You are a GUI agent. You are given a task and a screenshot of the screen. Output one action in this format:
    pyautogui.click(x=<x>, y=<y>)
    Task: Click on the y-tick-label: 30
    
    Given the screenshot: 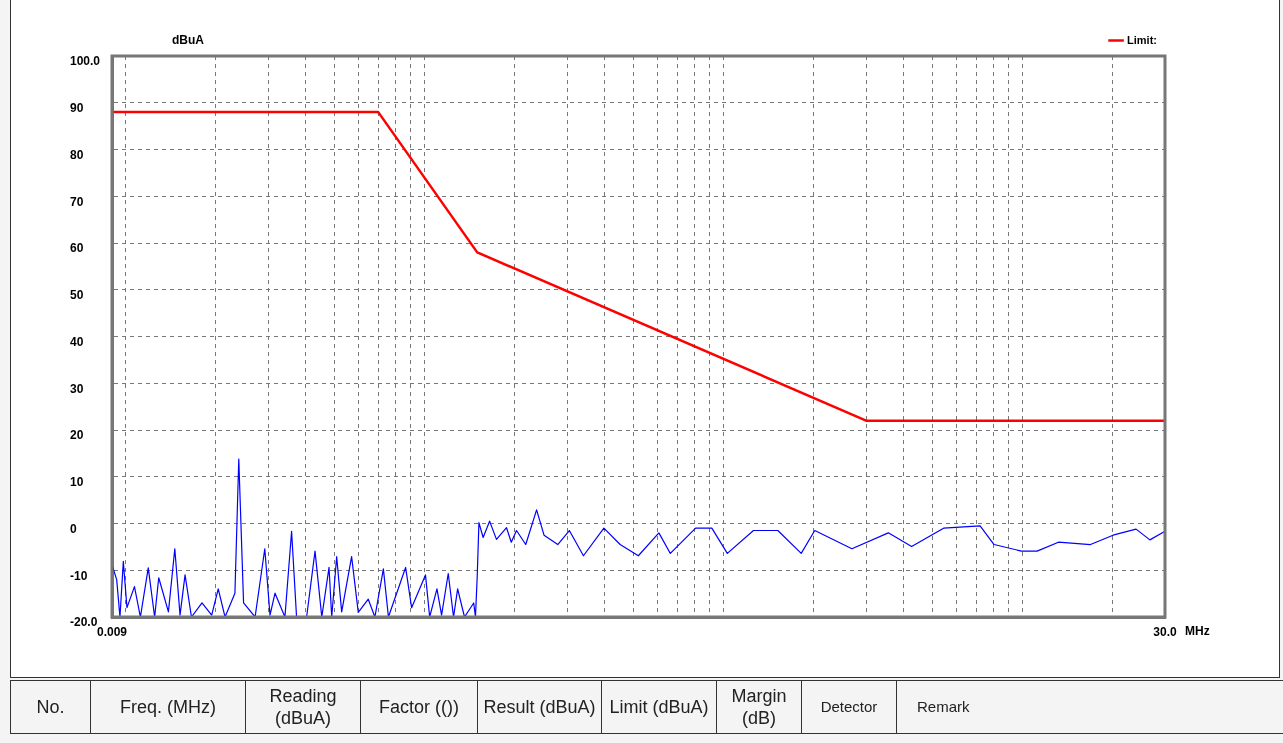 What is the action you would take?
    pyautogui.click(x=77, y=388)
    